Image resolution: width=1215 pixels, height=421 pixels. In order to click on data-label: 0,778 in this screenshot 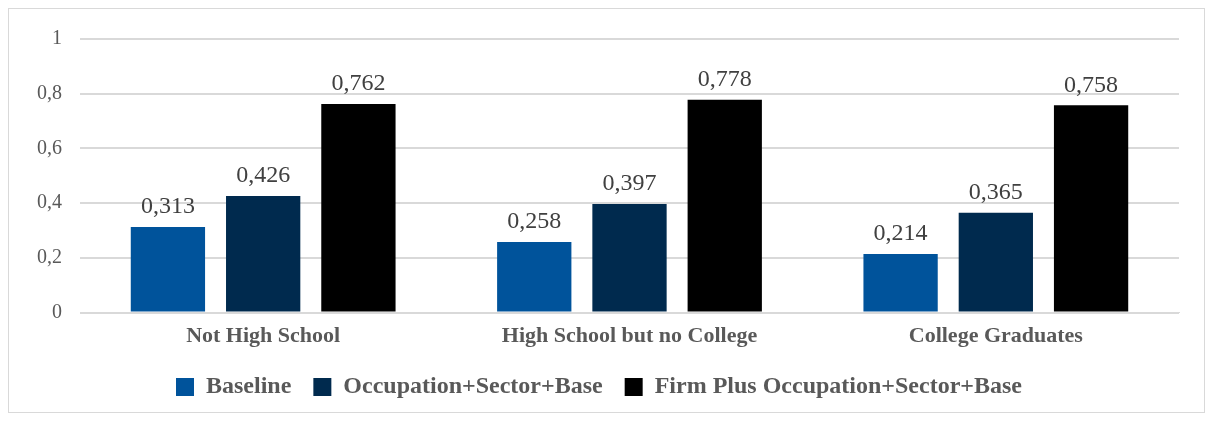, I will do `click(724, 78)`.